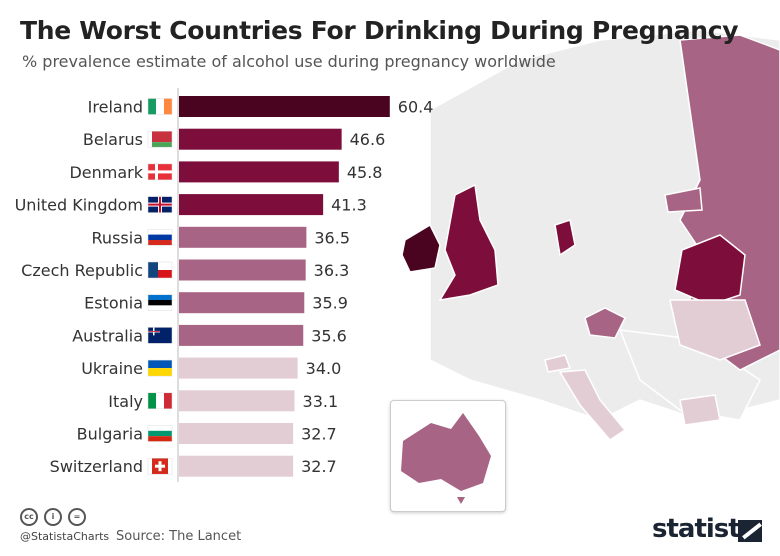 The height and width of the screenshot is (556, 780). What do you see at coordinates (160, 270) in the screenshot?
I see `czech-flag-icon` at bounding box center [160, 270].